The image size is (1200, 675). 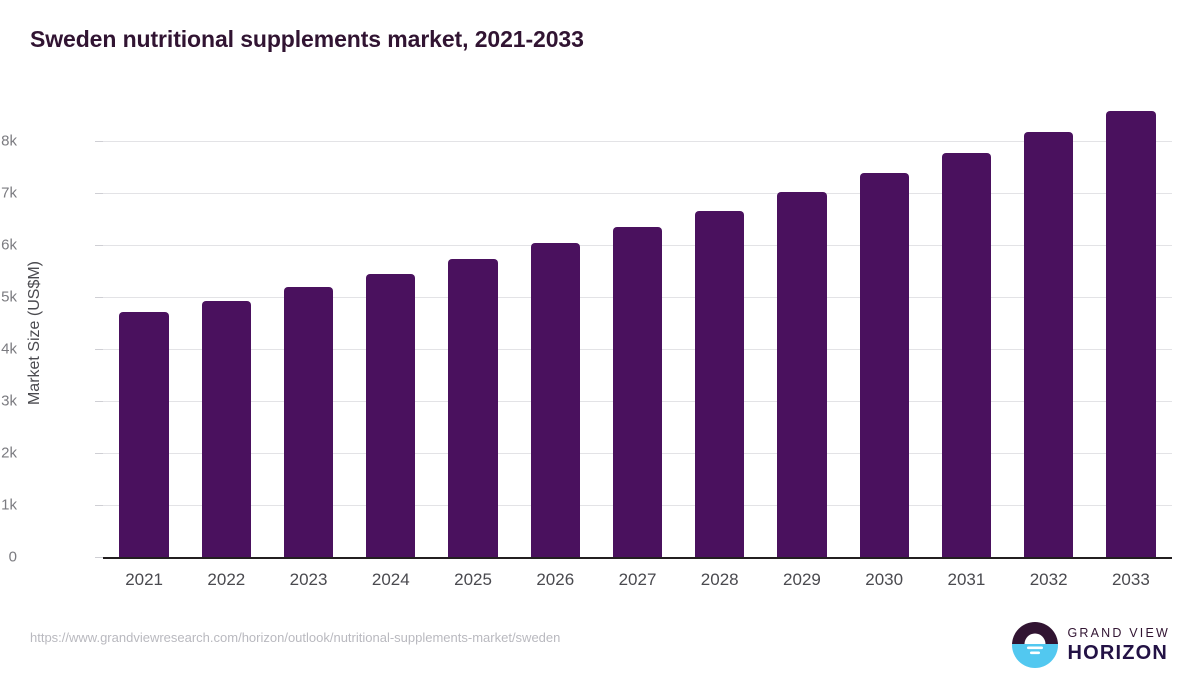 What do you see at coordinates (34, 333) in the screenshot?
I see `y-axis-label: Market Size (US$M)` at bounding box center [34, 333].